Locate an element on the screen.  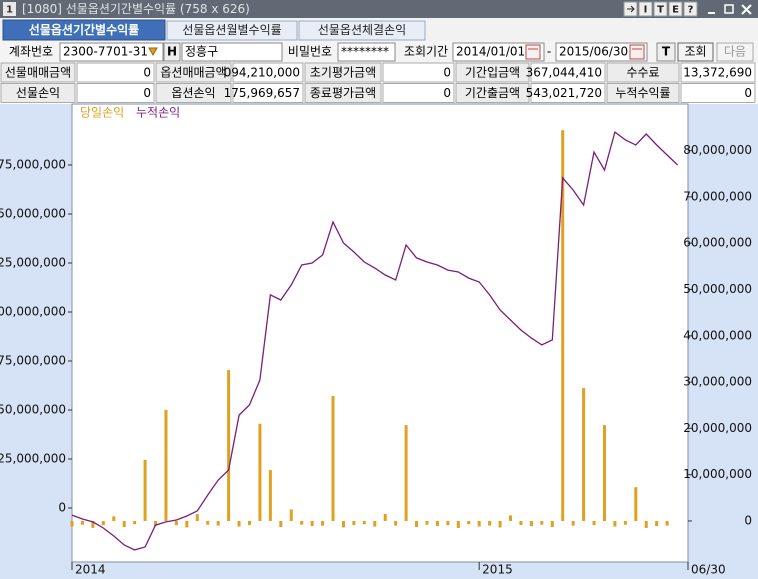
search-button is located at coordinates (695, 52).